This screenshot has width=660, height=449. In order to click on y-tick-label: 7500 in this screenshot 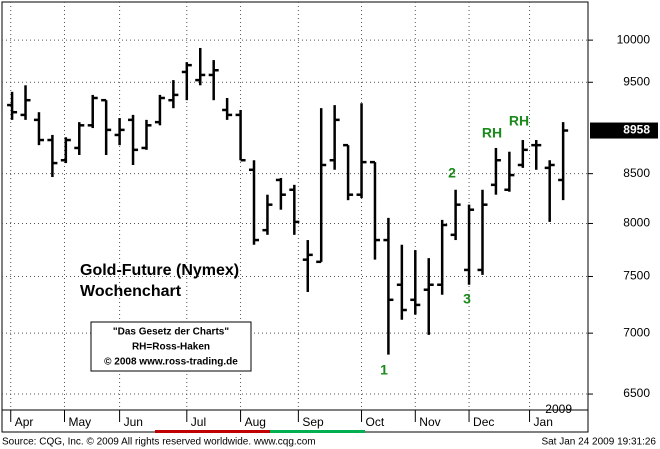, I will do `click(636, 276)`.